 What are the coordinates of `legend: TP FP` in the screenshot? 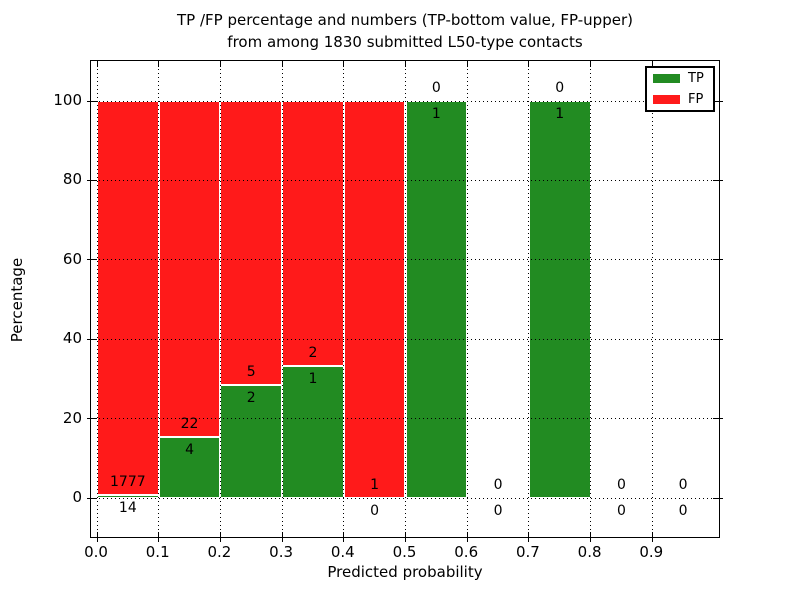 It's located at (680, 89).